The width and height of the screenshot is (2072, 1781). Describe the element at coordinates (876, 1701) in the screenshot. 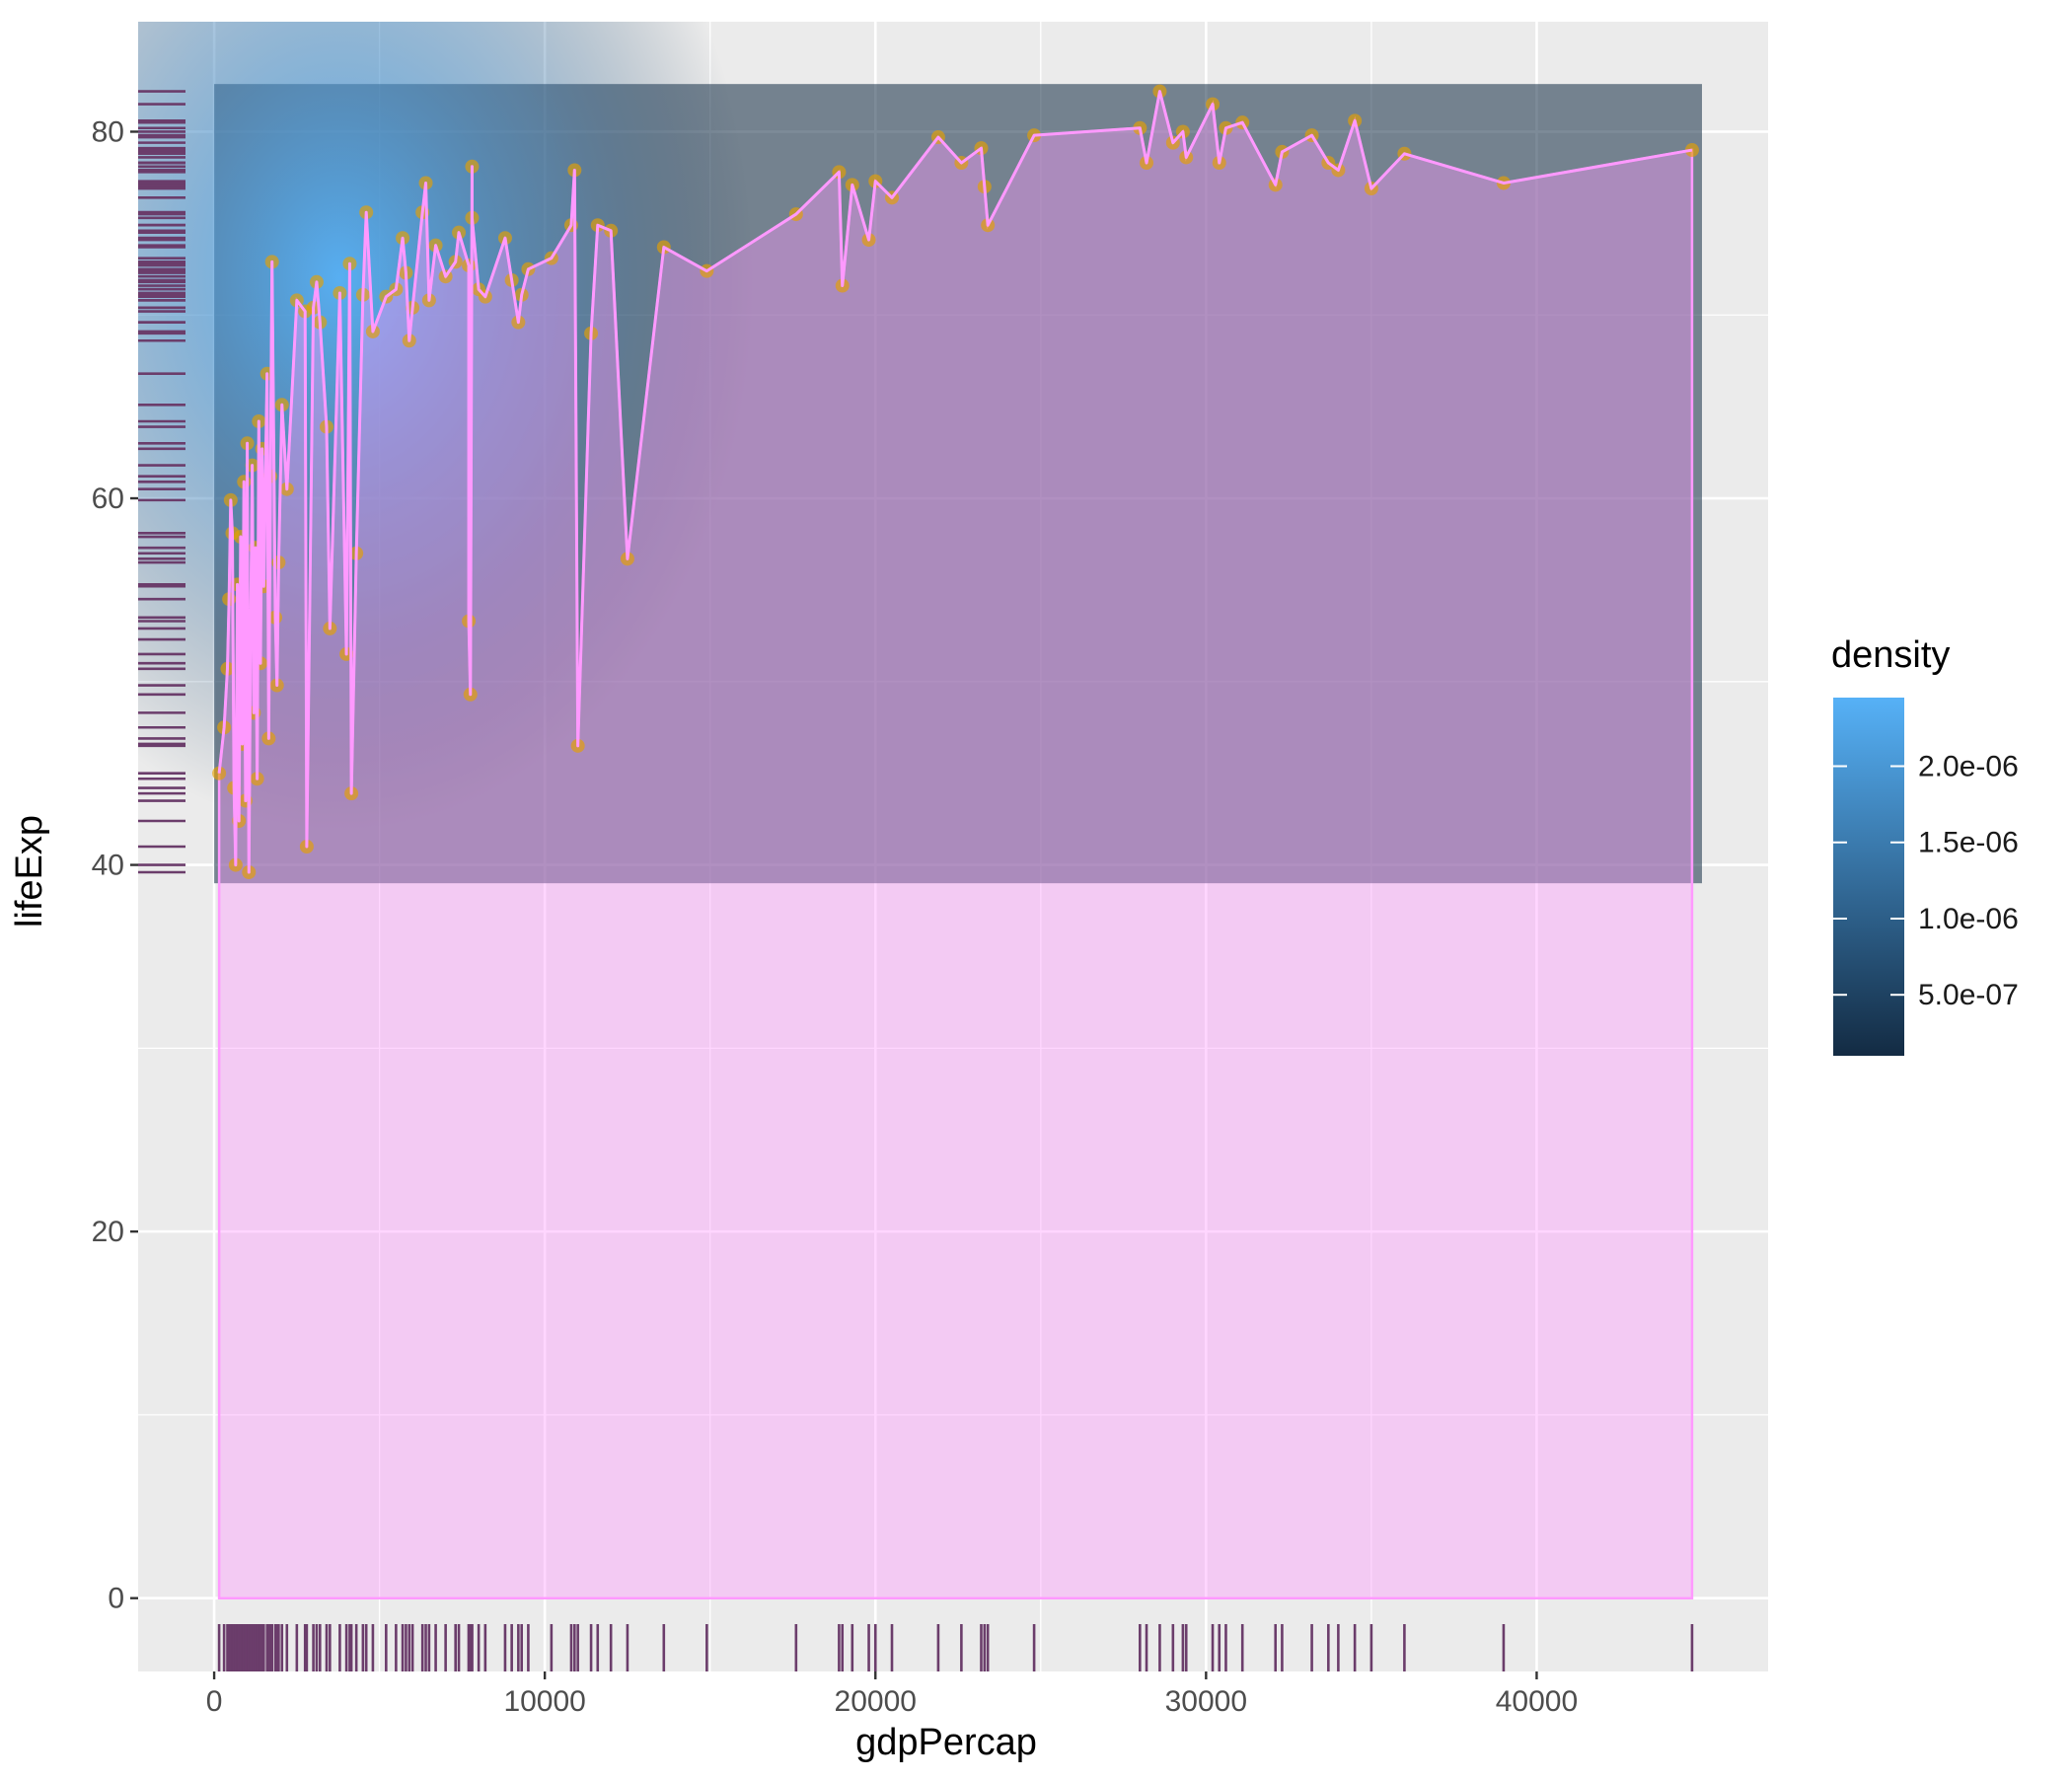

I see `x-tick-label: 20000` at that location.